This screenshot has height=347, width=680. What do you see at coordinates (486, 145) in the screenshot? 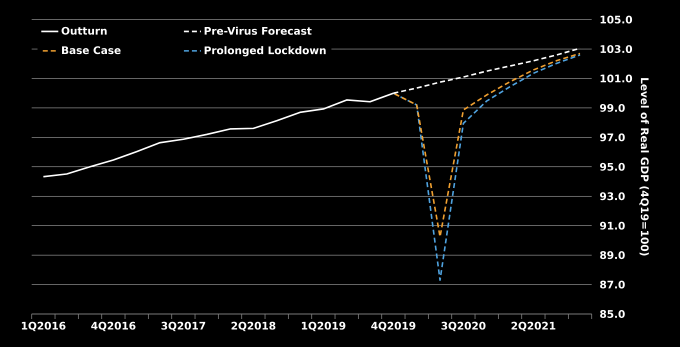
I see `line-series` at bounding box center [486, 145].